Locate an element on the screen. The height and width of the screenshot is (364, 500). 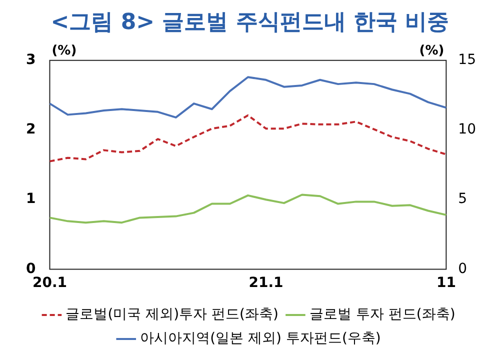
x-tick-label: 11 is located at coordinates (446, 283).